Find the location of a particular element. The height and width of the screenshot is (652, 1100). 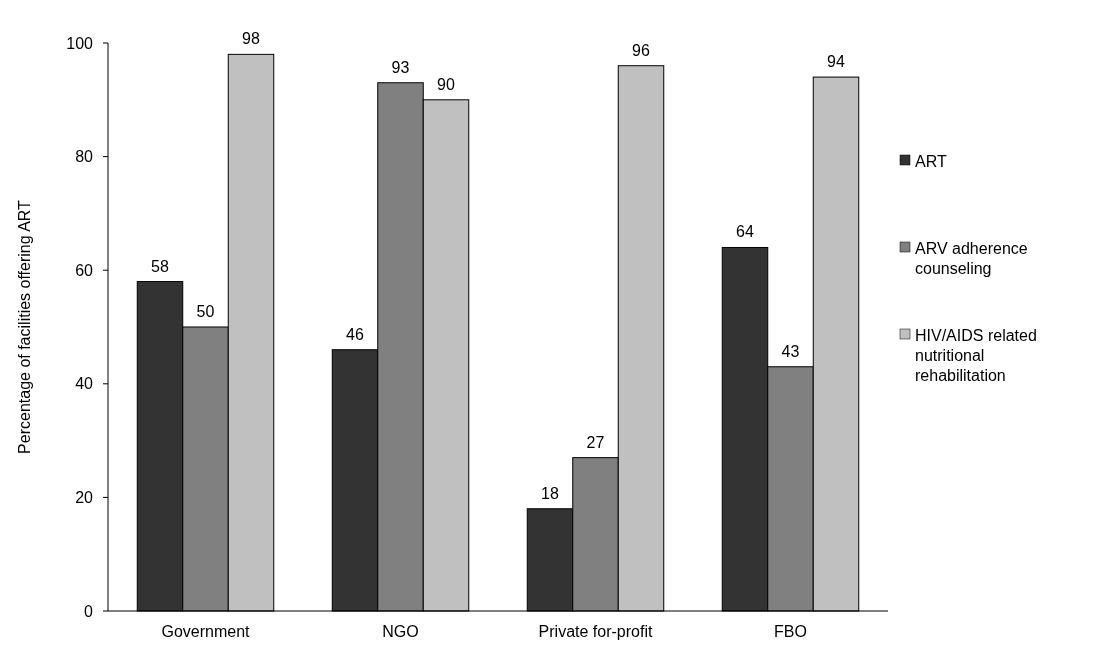

x-tick-label: FBO is located at coordinates (790, 631).